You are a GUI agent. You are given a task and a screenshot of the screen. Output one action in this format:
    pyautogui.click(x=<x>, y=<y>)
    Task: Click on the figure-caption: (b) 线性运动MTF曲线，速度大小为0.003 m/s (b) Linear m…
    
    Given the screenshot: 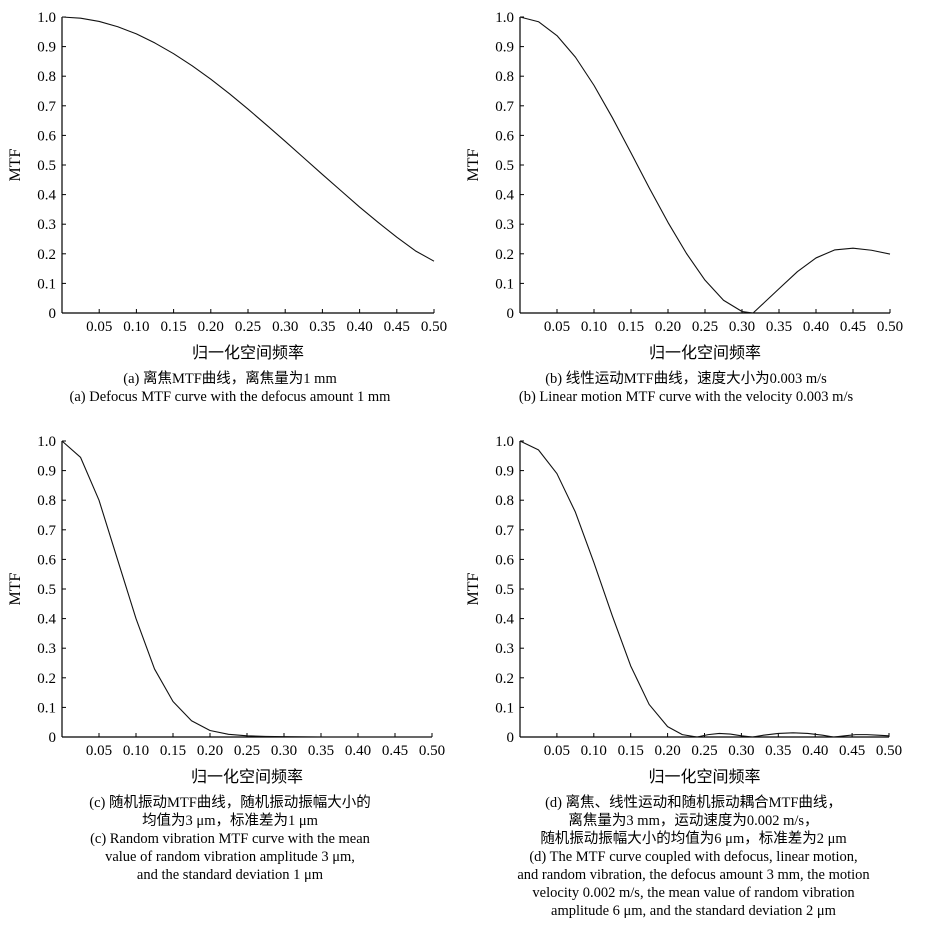 What is the action you would take?
    pyautogui.click(x=686, y=388)
    